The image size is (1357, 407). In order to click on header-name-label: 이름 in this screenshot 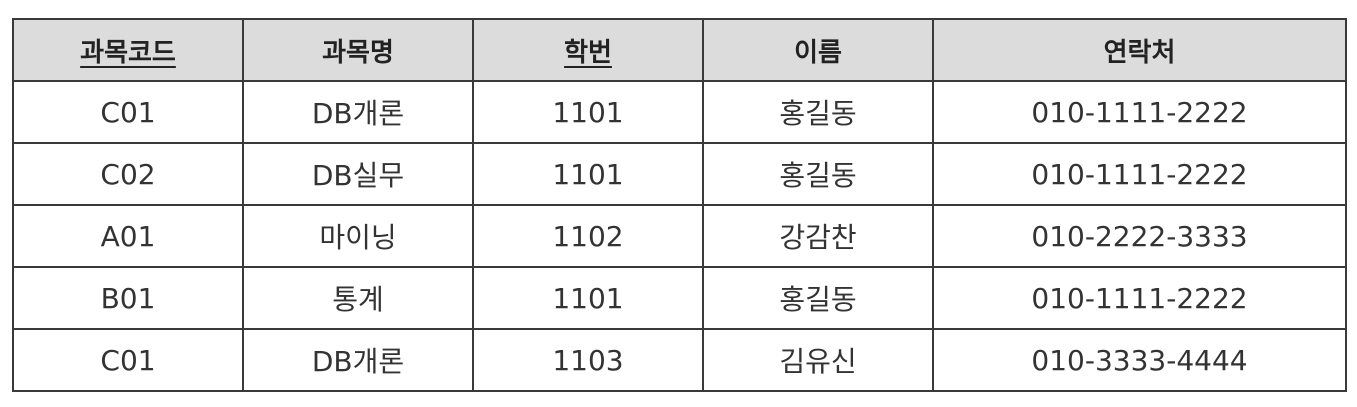, I will do `click(818, 52)`.